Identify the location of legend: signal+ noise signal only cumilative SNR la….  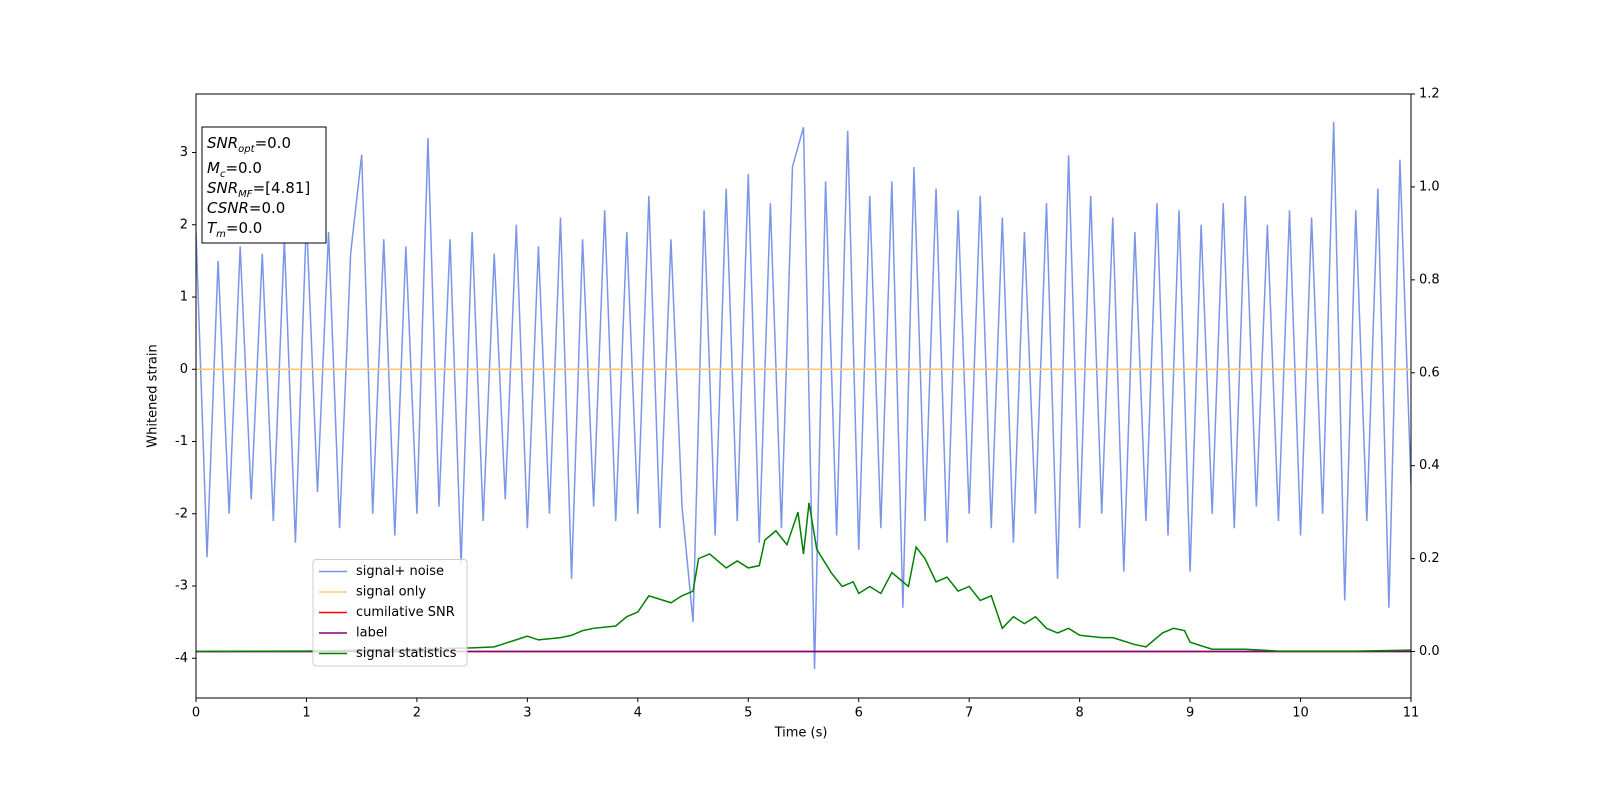
(390, 613).